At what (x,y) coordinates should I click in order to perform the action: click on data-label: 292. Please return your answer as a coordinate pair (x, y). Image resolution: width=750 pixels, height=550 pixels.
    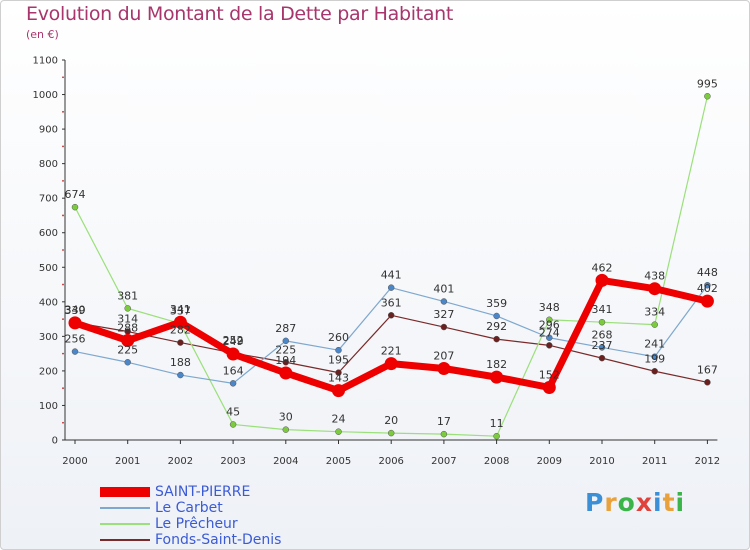
    Looking at the image, I should click on (496, 326).